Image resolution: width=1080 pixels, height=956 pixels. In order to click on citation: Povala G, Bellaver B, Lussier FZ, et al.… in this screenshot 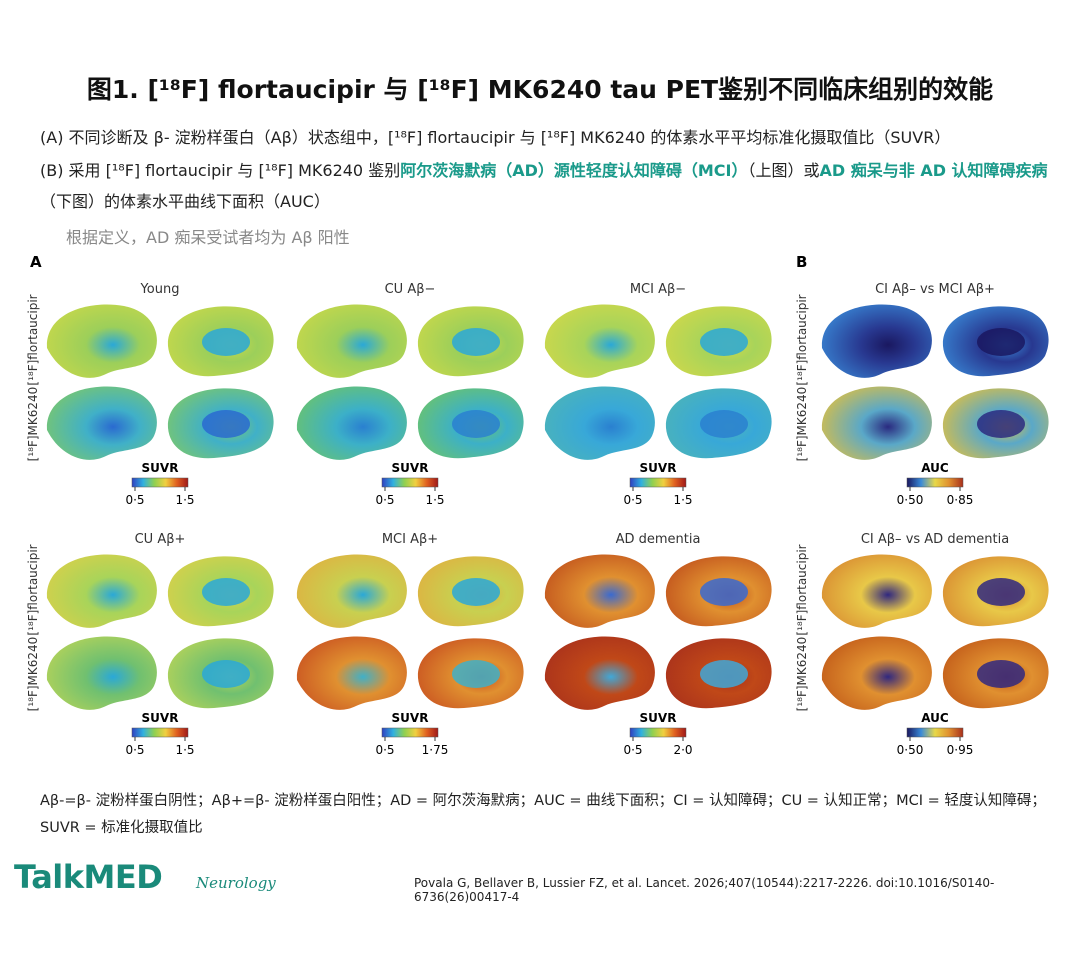, I will do `click(704, 890)`.